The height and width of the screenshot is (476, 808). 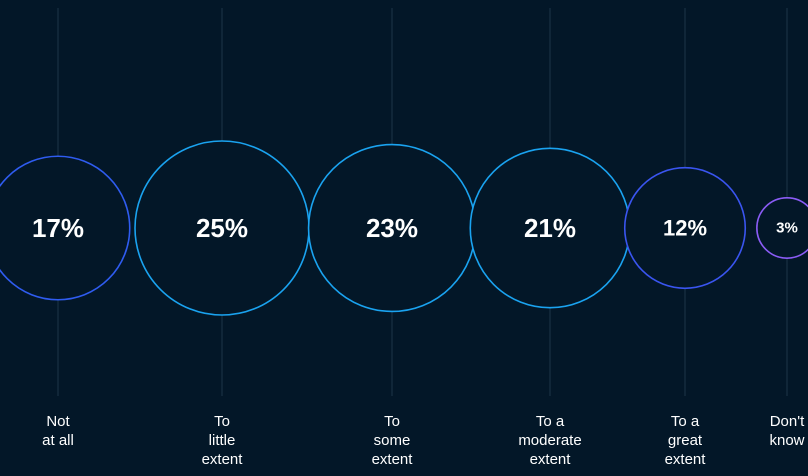 What do you see at coordinates (58, 228) in the screenshot?
I see `data-label: 17%` at bounding box center [58, 228].